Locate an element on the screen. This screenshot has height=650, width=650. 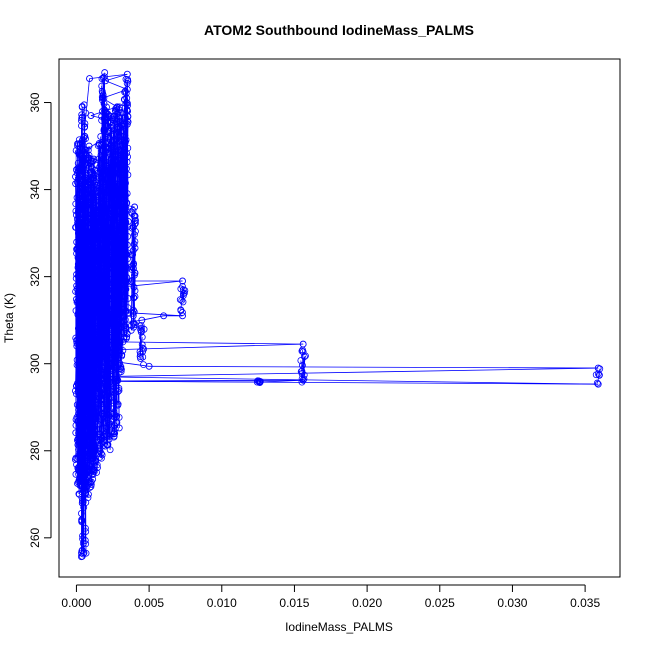
x-tick-label: 0.010 is located at coordinates (222, 603).